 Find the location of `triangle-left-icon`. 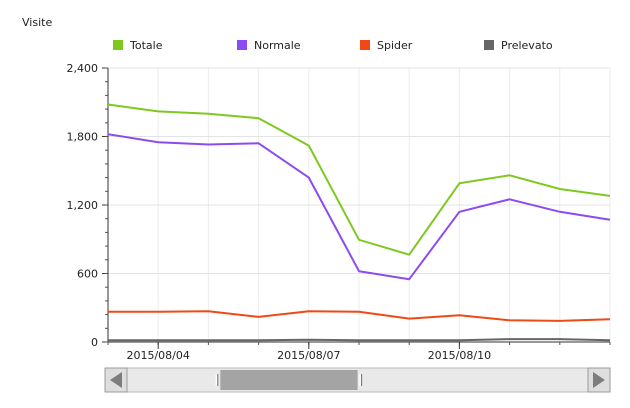

triangle-left-icon is located at coordinates (116, 380).